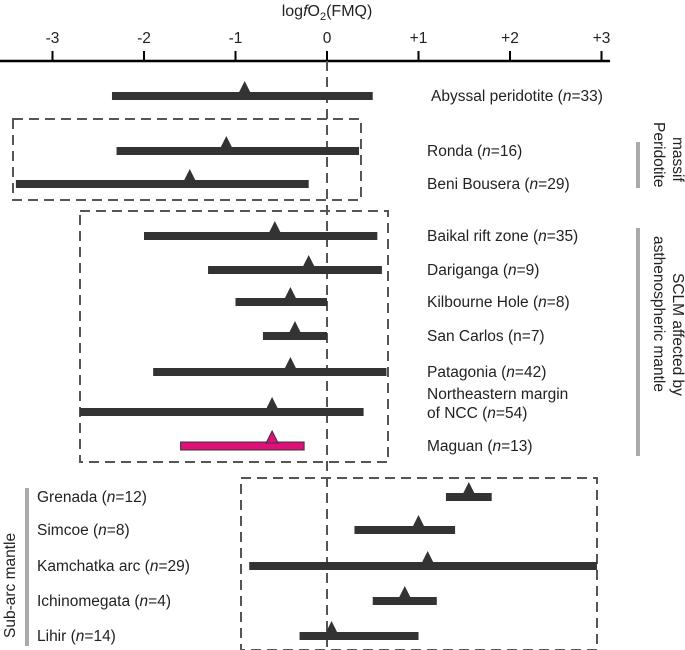  I want to click on x-tick-label: -1, so click(236, 38).